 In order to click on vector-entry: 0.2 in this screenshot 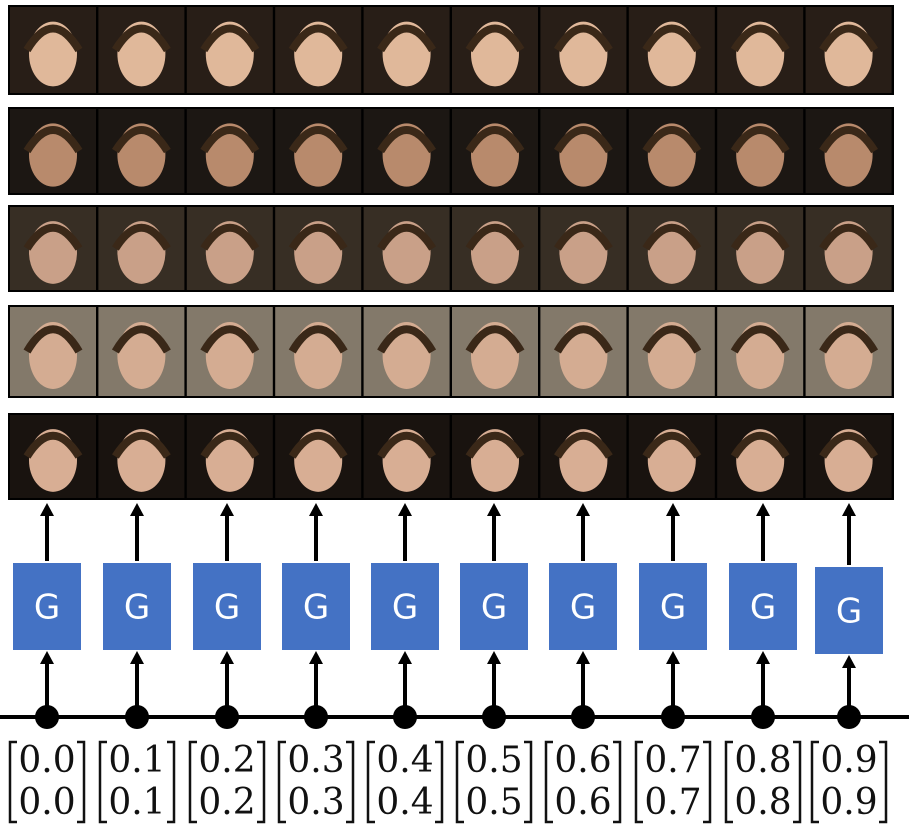, I will do `click(226, 802)`.